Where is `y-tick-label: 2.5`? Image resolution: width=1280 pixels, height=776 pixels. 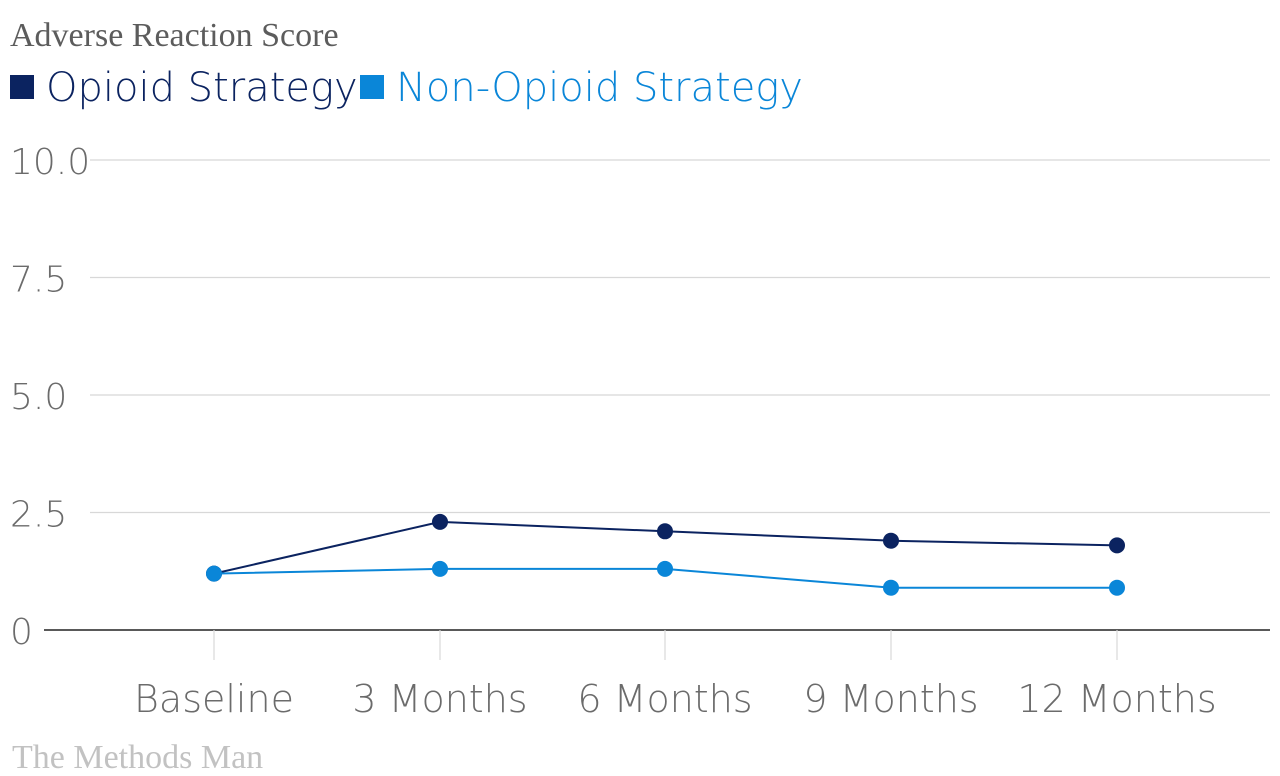
y-tick-label: 2.5 is located at coordinates (38, 515).